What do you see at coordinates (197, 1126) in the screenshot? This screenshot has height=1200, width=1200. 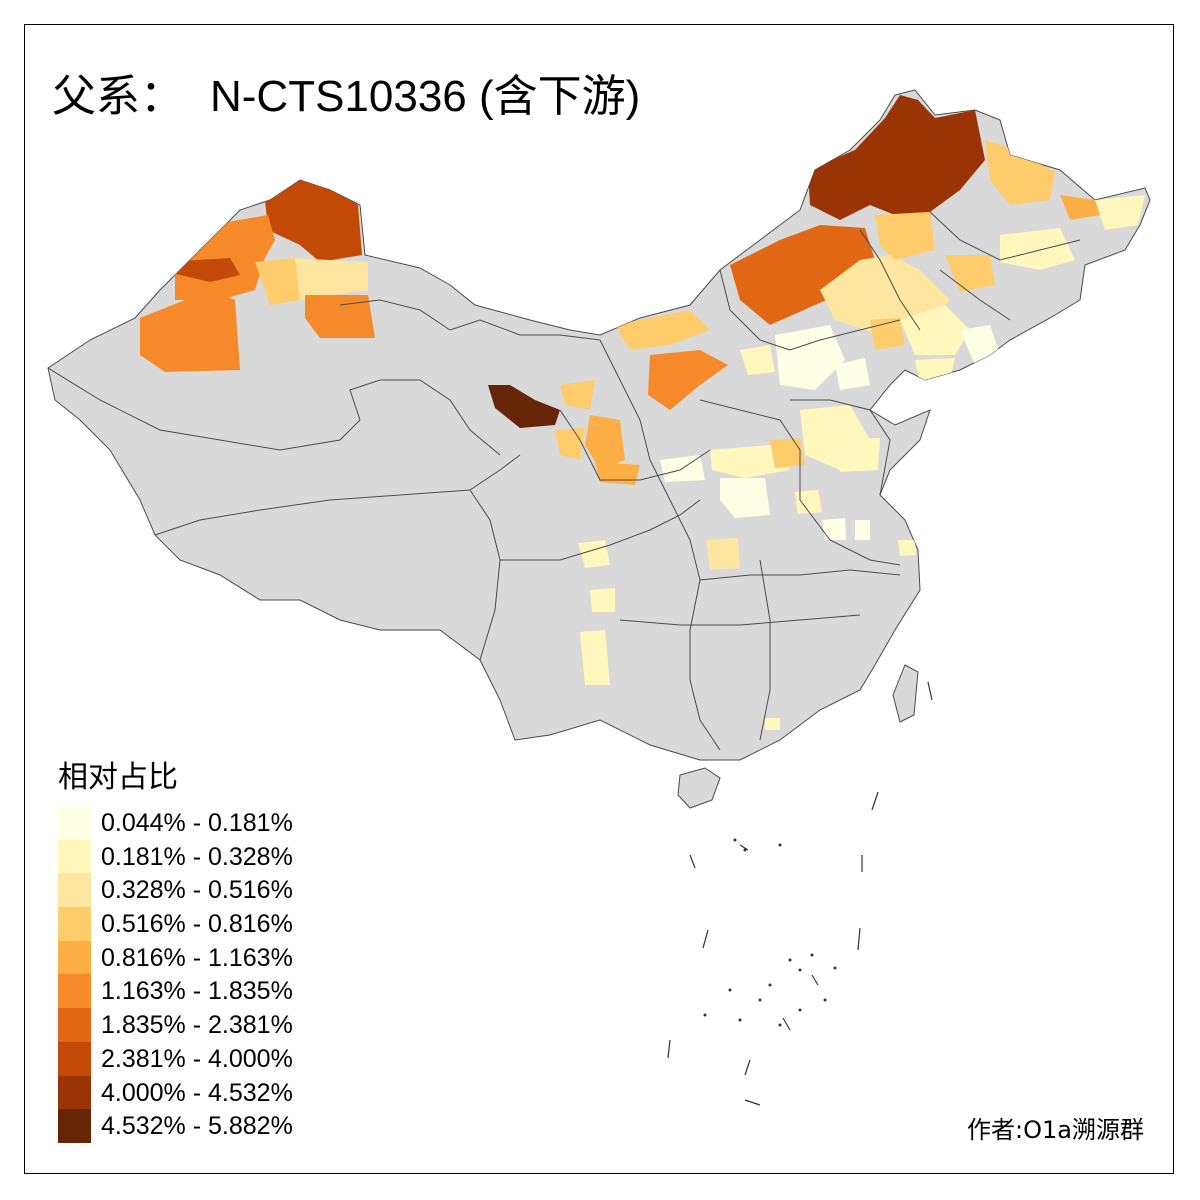 I see `legend-label: 4.532% - 5.882%` at bounding box center [197, 1126].